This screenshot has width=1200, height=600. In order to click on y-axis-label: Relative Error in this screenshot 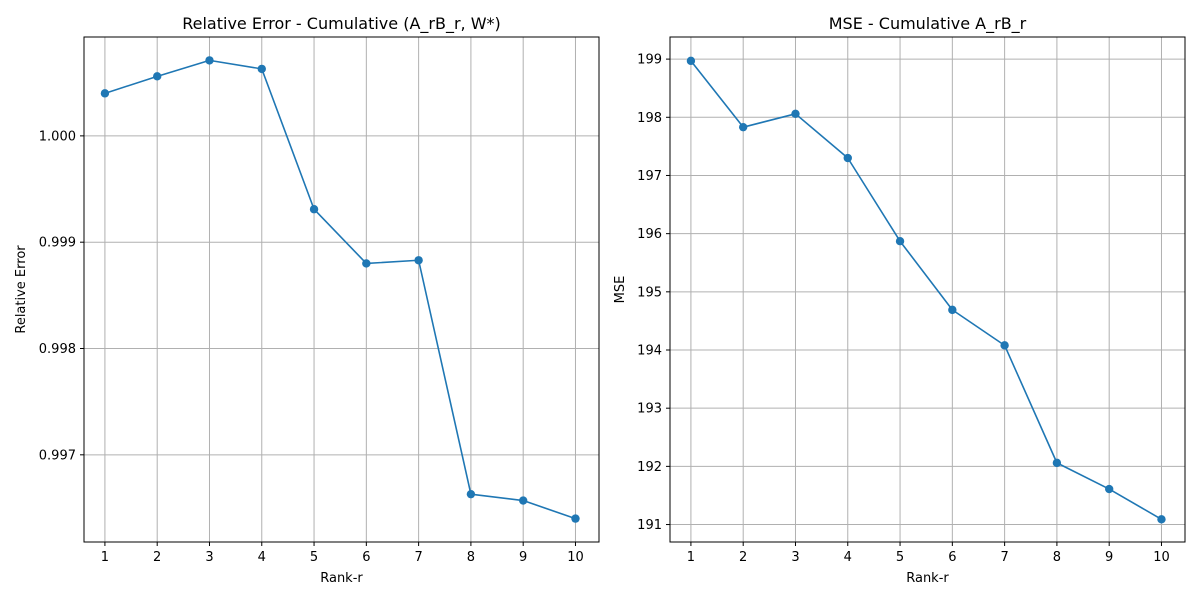, I will do `click(21, 289)`.